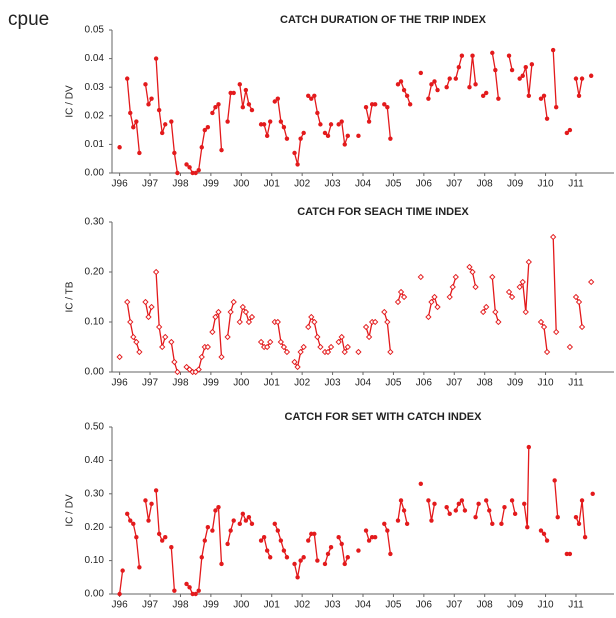 The image size is (616, 618). I want to click on y-axis-label: IC / DV, so click(70, 510).